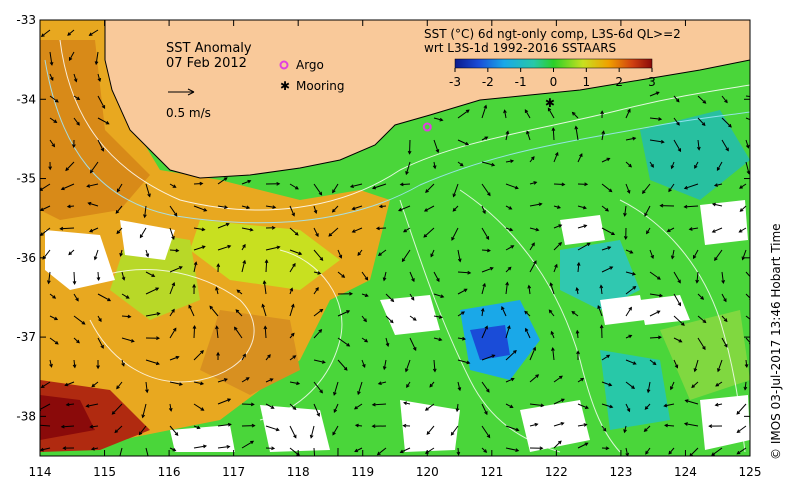 The width and height of the screenshot is (790, 492). Describe the element at coordinates (206, 63) in the screenshot. I see `map-date: 07 Feb 2012` at that location.